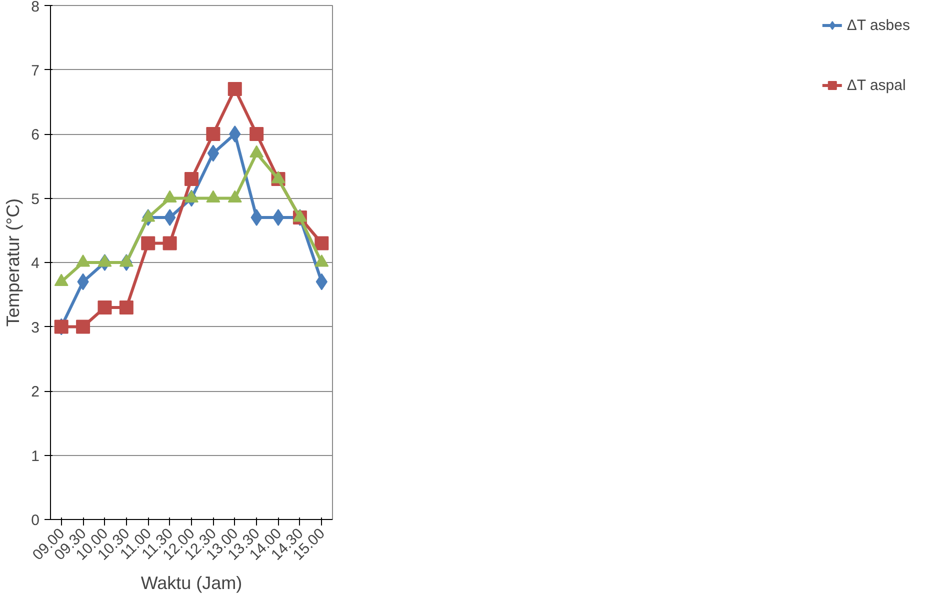  What do you see at coordinates (35, 135) in the screenshot?
I see `y-tick-label: 6` at bounding box center [35, 135].